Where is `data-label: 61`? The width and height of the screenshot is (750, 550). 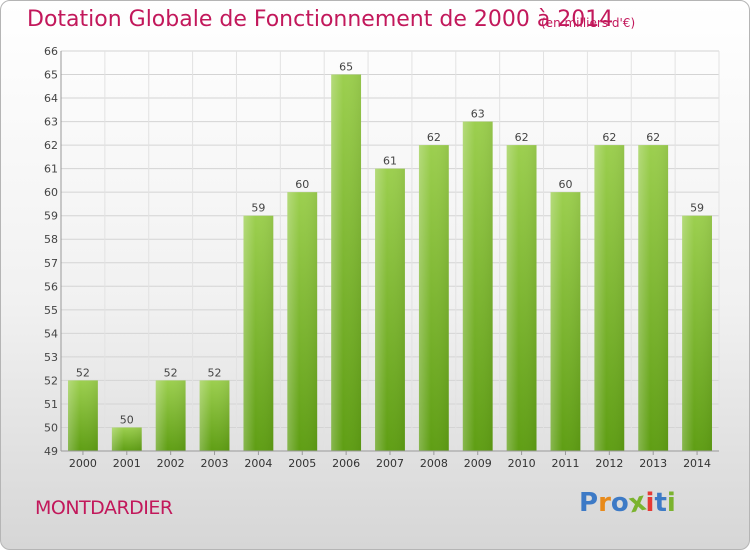 data-label: 61 is located at coordinates (390, 161).